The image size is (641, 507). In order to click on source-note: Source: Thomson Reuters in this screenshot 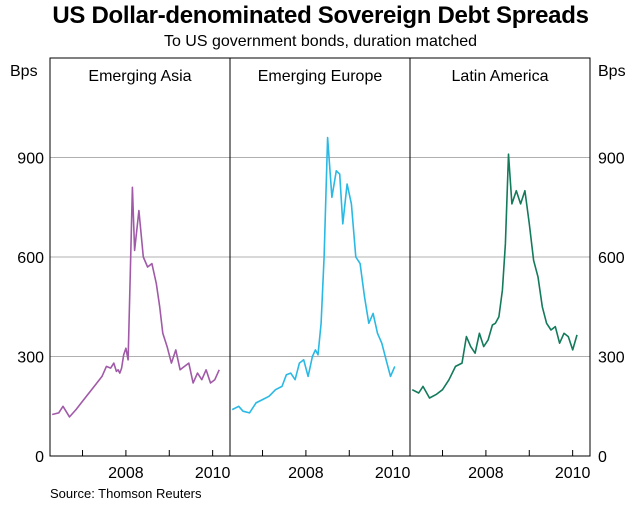, I will do `click(126, 493)`.